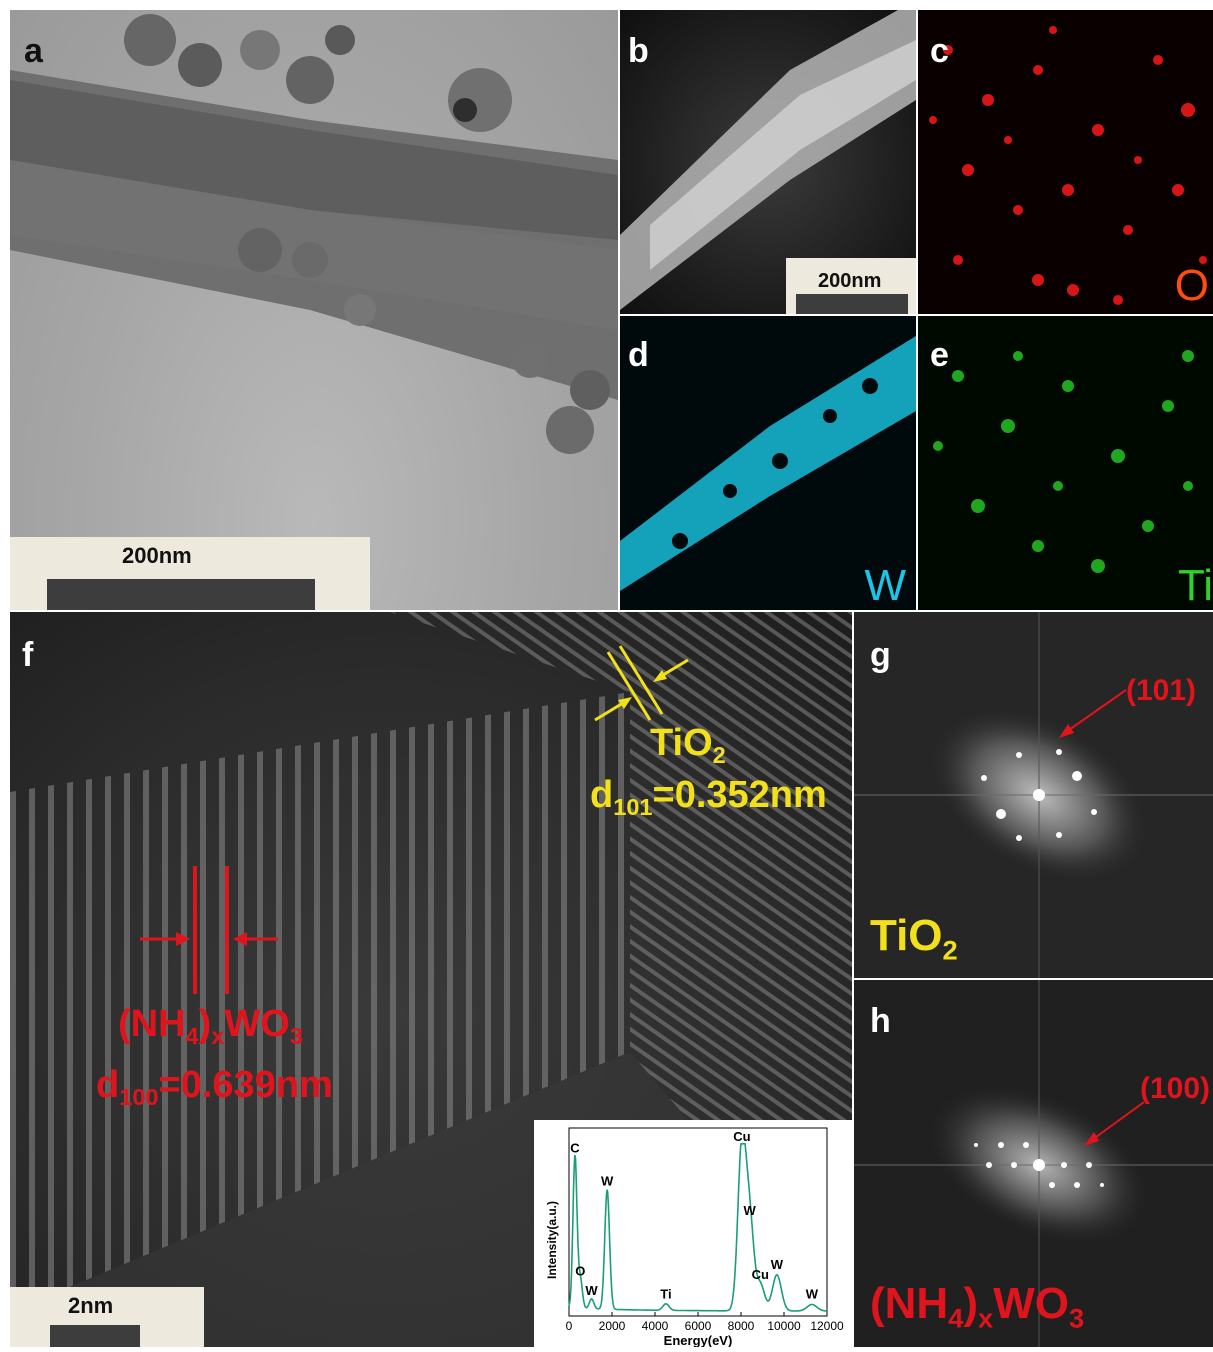  Describe the element at coordinates (698, 1326) in the screenshot. I see `eds-x-tick-label: 6000` at that location.